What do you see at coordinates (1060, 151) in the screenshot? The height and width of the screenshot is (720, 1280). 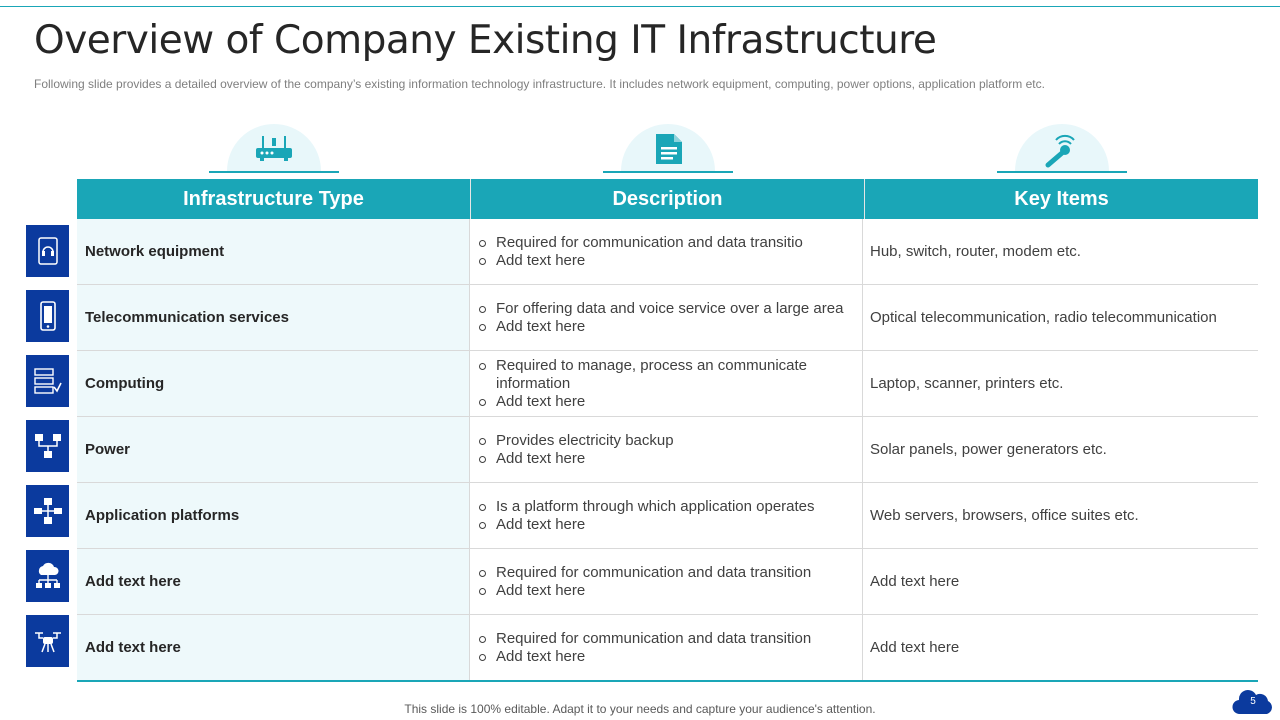 I see `wireless-key-icon` at bounding box center [1060, 151].